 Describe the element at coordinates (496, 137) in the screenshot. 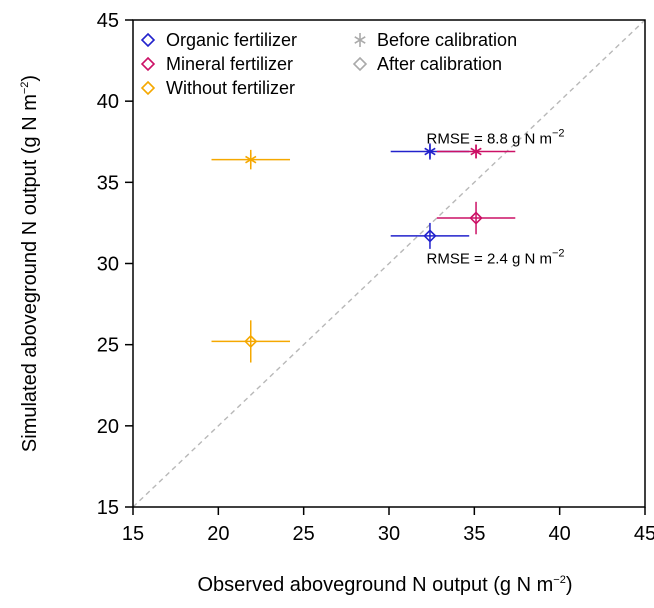

I see `rmse-annotation: RMSE = 8.8 g N m−2` at that location.